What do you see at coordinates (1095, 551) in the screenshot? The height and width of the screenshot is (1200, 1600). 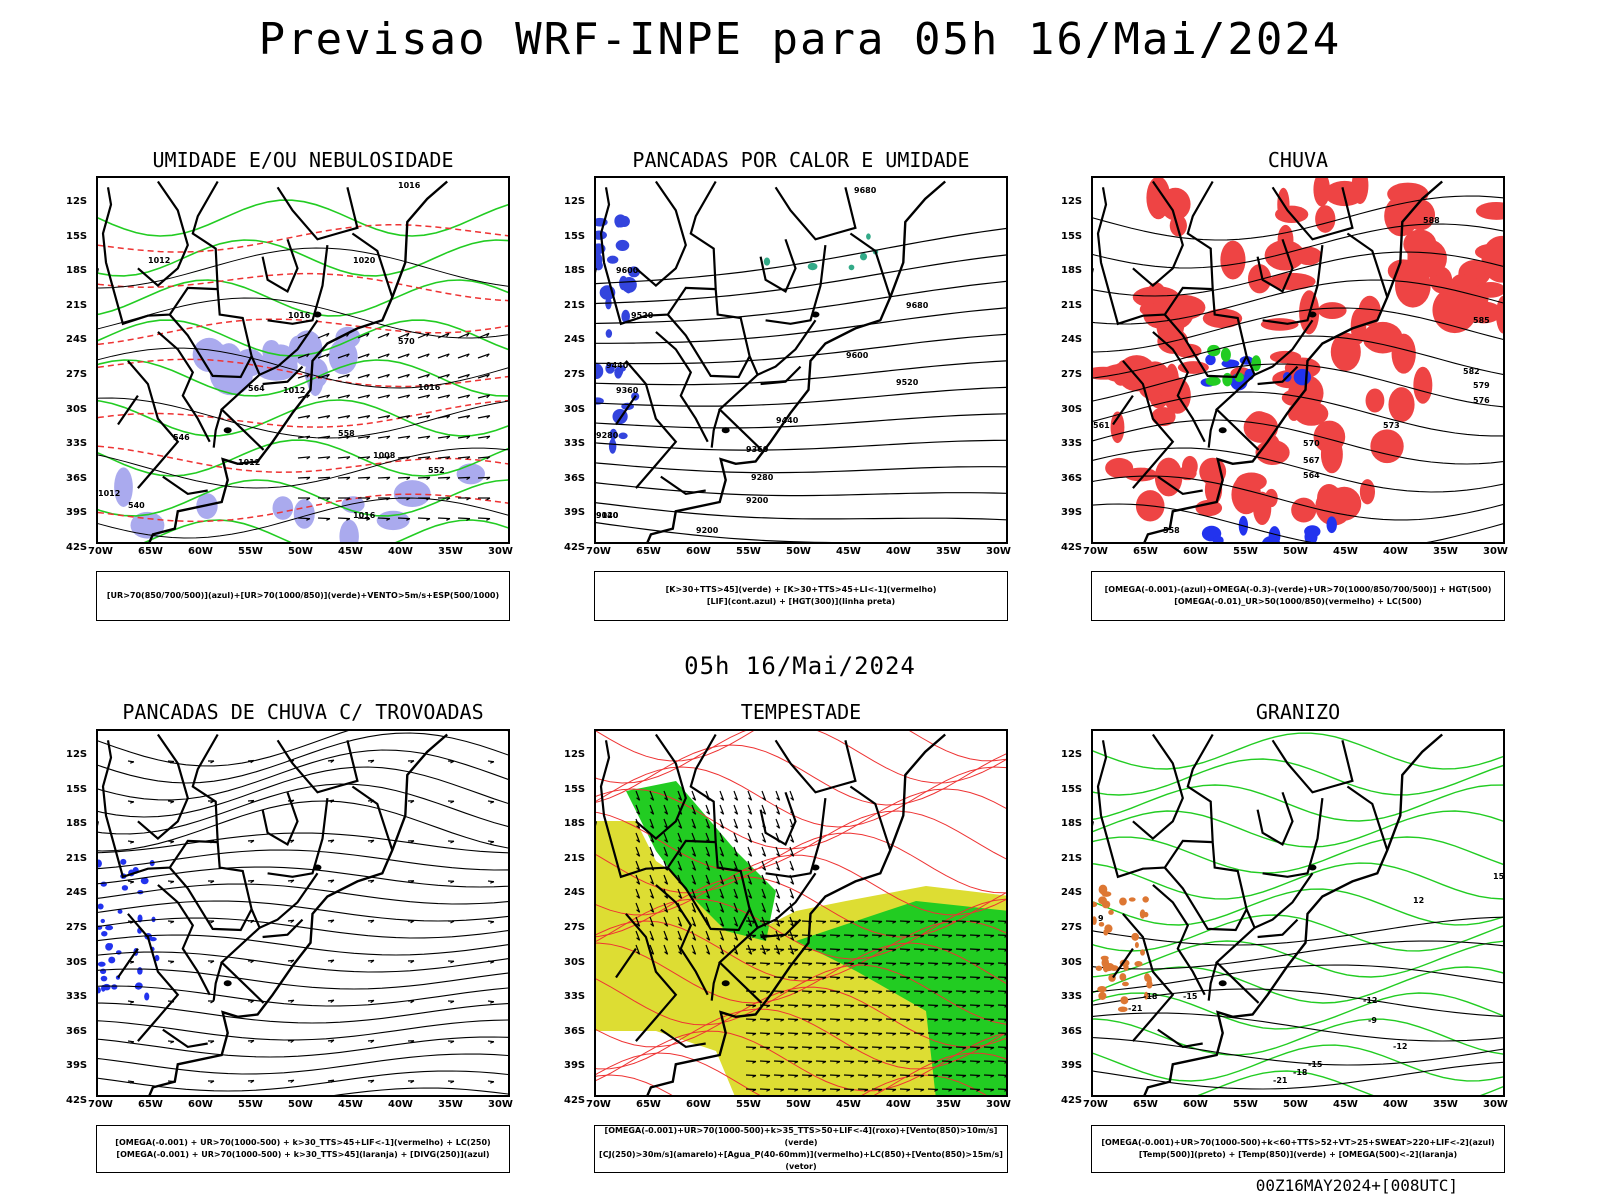 I see `longitude-label: 70W` at bounding box center [1095, 551].